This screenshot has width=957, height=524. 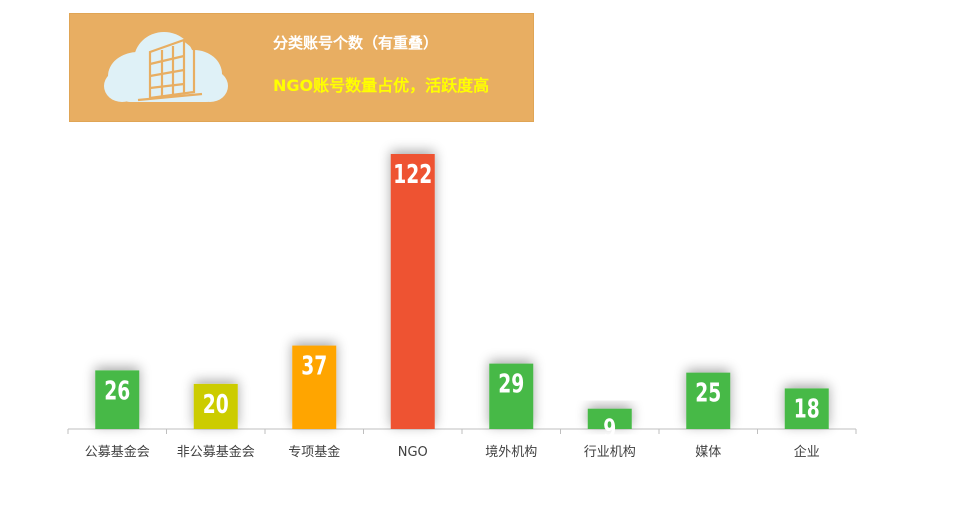 I want to click on bar-value-label: 26, so click(x=117, y=391).